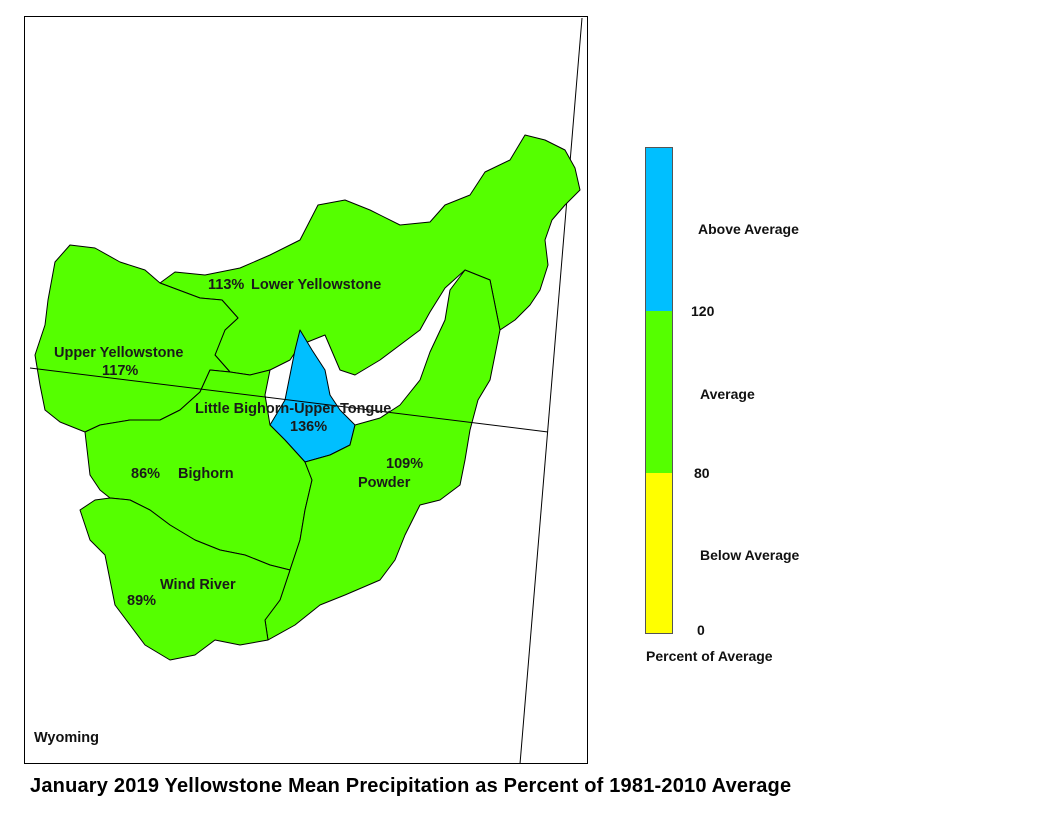 Image resolution: width=1056 pixels, height=816 pixels. What do you see at coordinates (226, 285) in the screenshot?
I see `label-lower-yellowstone-percent: 113%` at bounding box center [226, 285].